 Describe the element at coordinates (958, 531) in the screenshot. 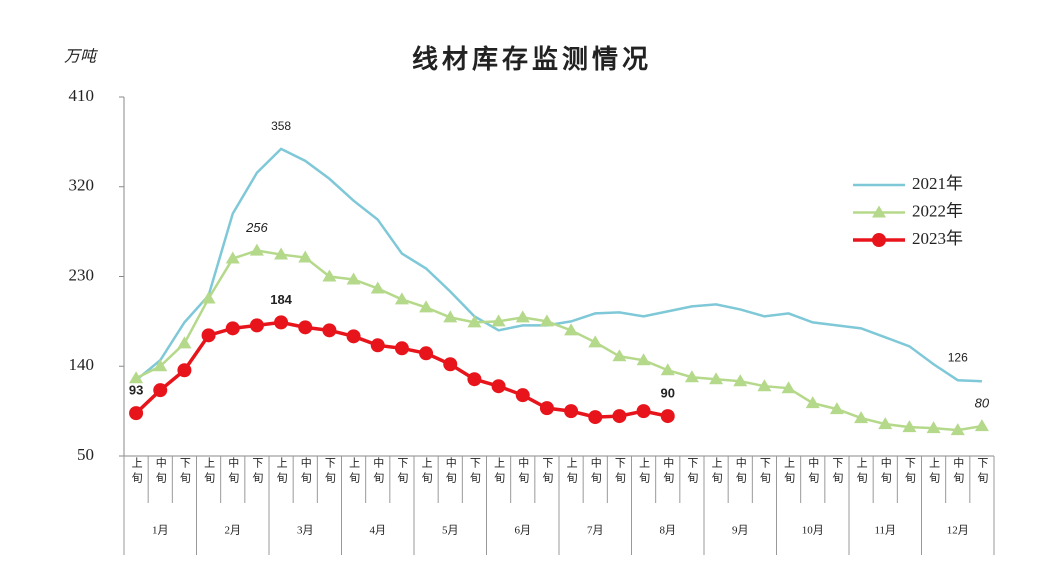

I see `month-label: 12月` at that location.